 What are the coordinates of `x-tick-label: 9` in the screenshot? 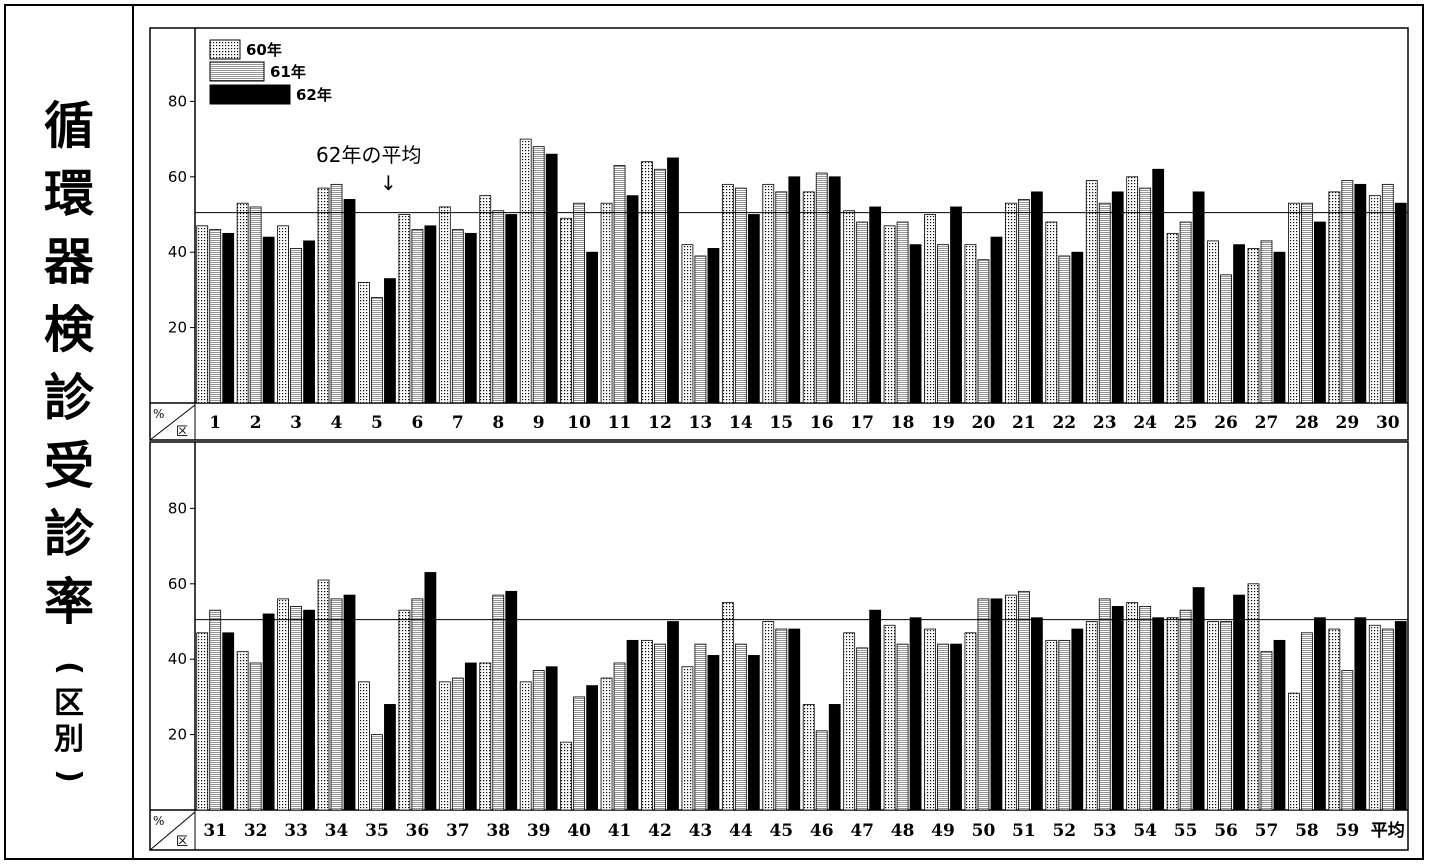 It's located at (539, 423).